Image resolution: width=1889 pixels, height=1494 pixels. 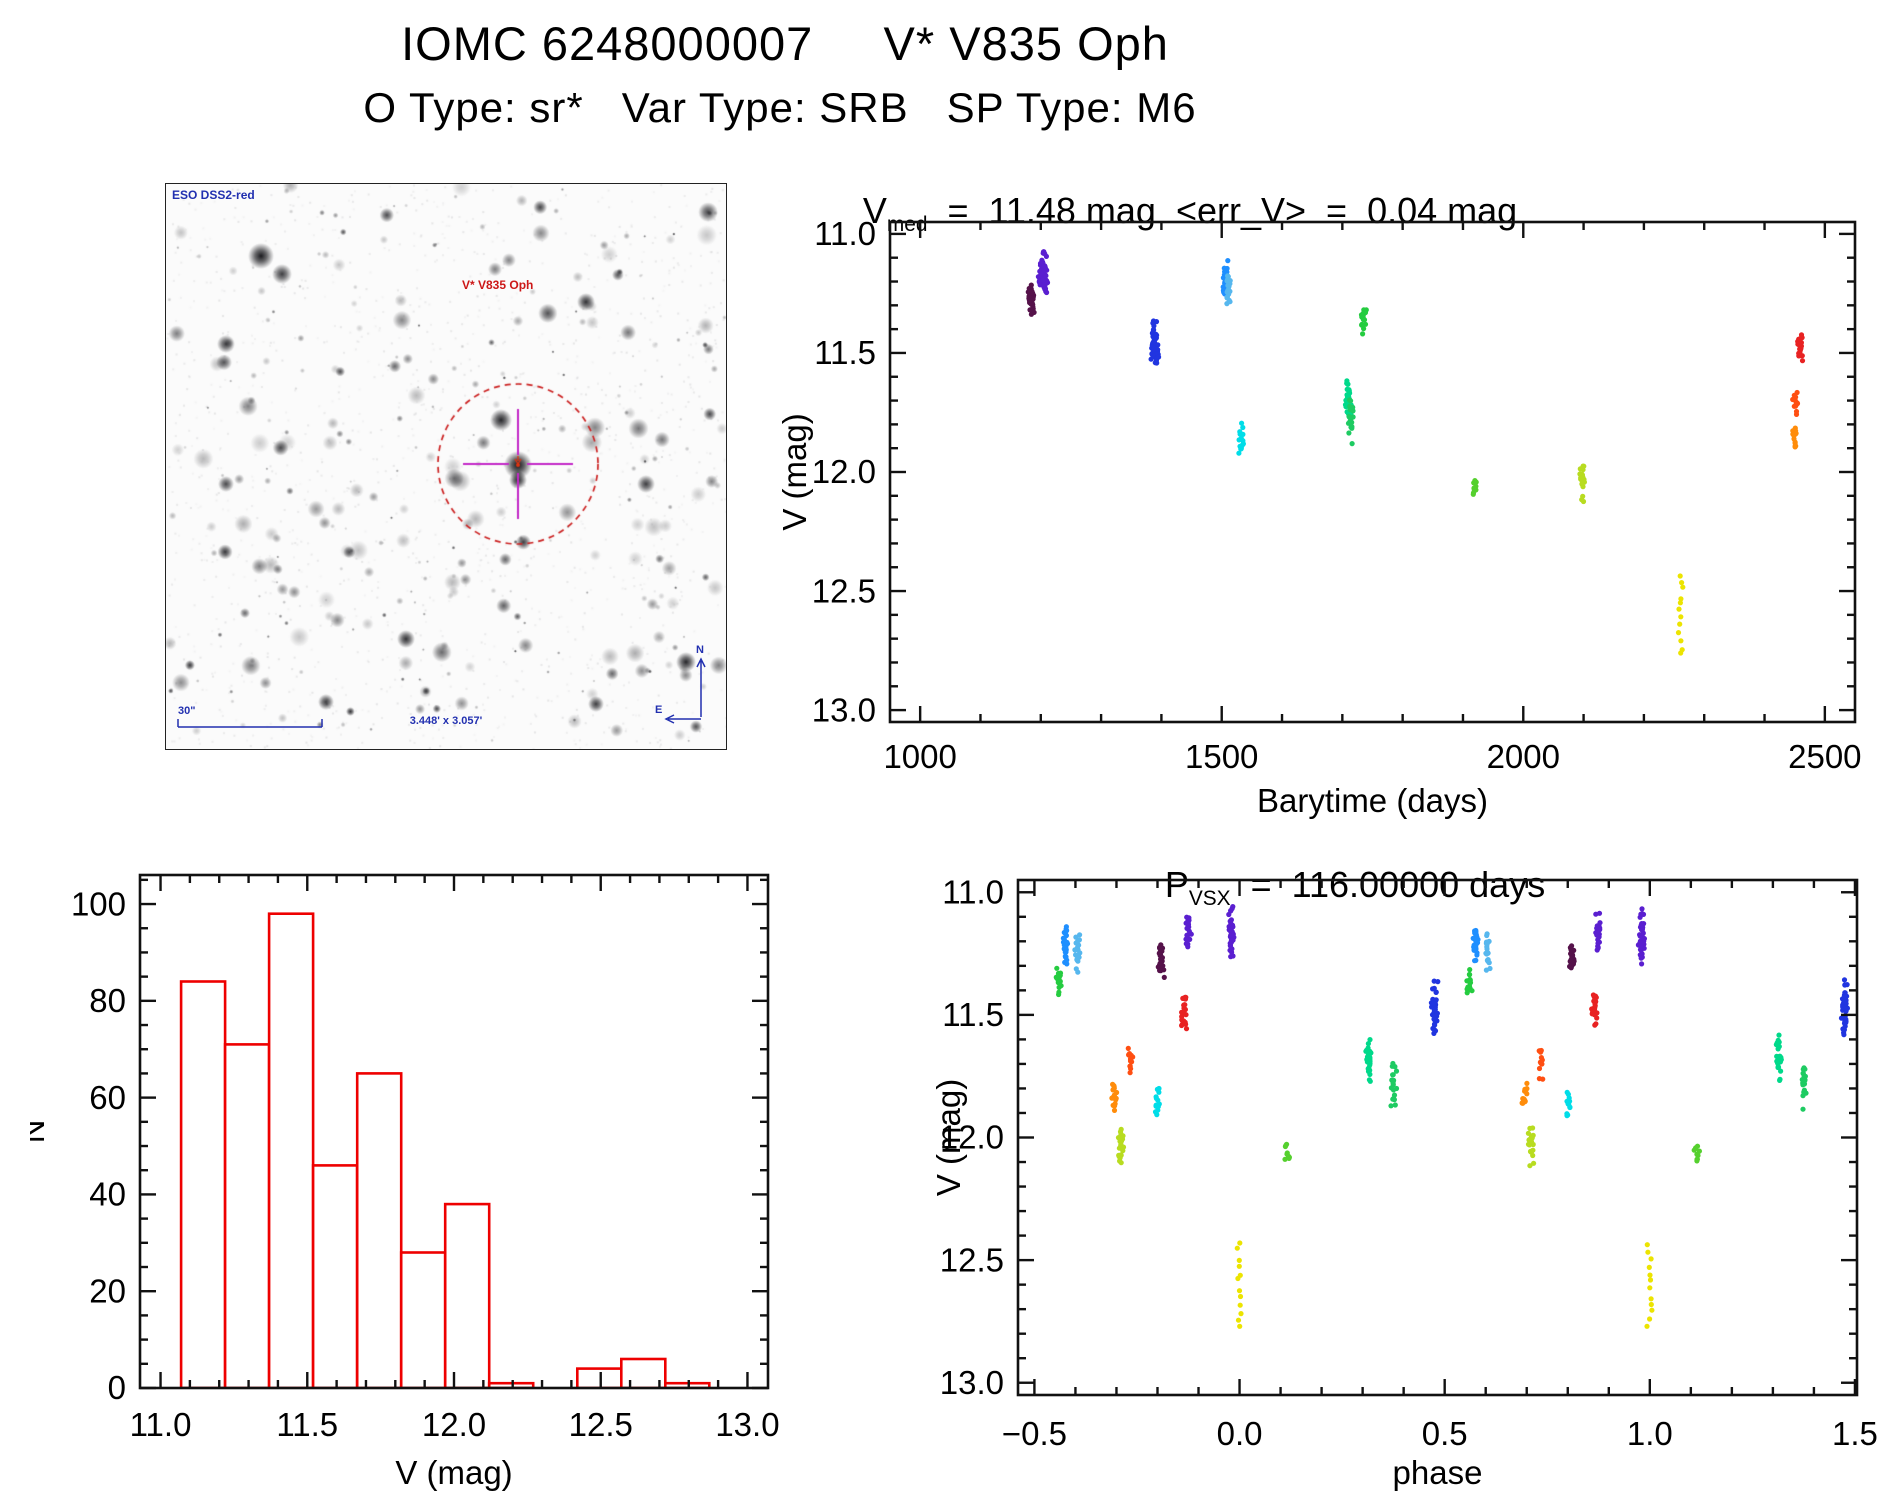 I want to click on scalebar: 30", so click(x=250, y=716).